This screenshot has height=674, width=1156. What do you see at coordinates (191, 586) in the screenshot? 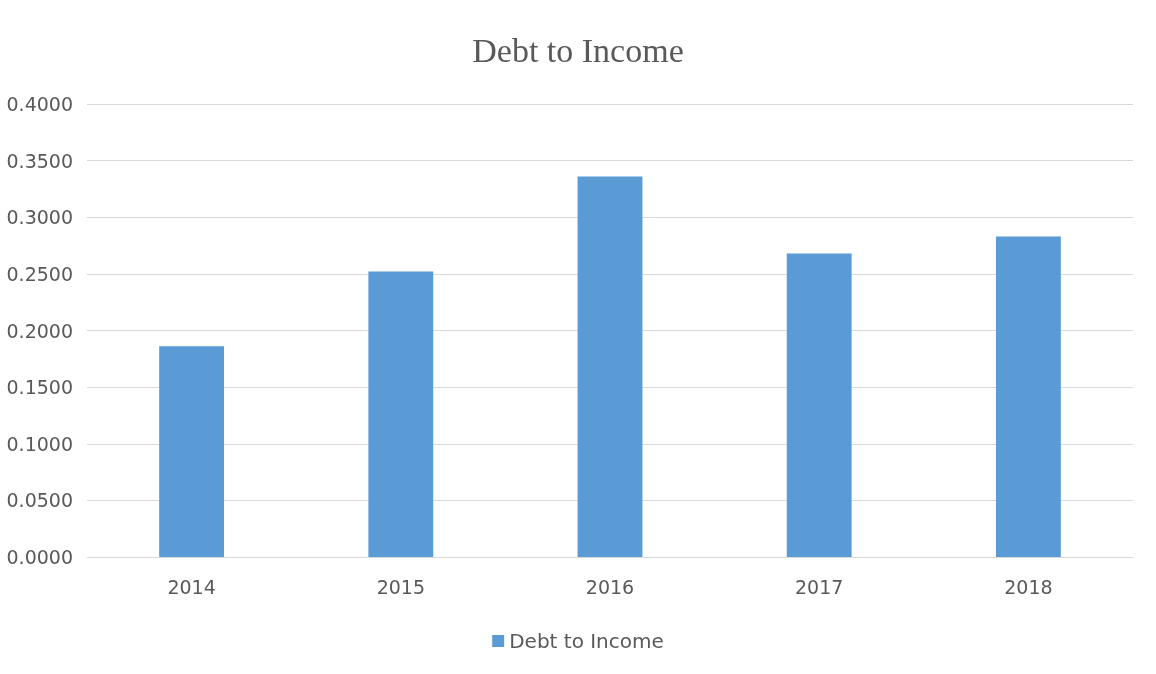
I see `x-tick-label: 2014` at bounding box center [191, 586].